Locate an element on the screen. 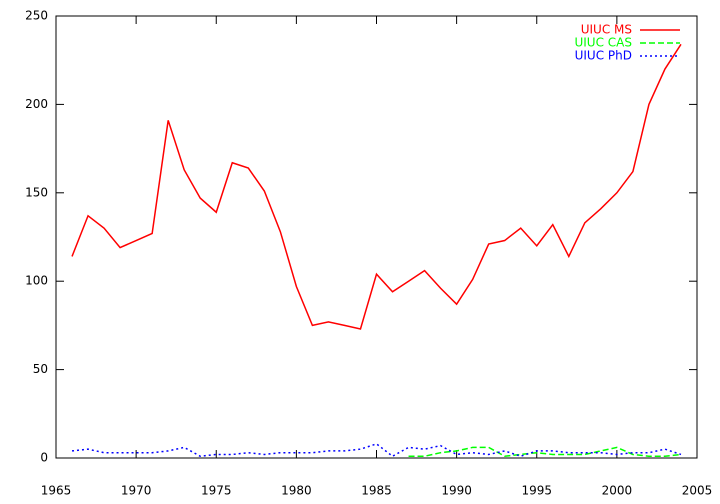 This screenshot has height=504, width=720. y-tick-label: 200 is located at coordinates (36, 104).